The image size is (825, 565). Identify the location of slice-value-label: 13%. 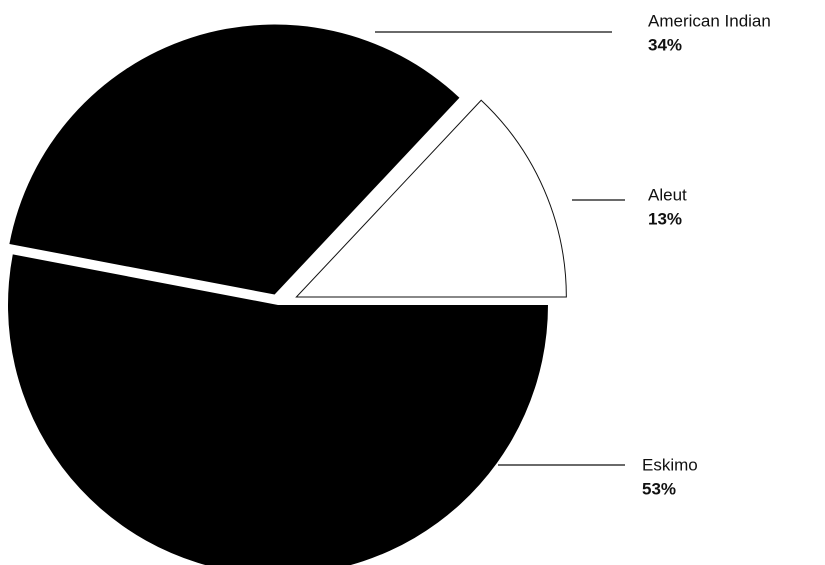
(665, 218).